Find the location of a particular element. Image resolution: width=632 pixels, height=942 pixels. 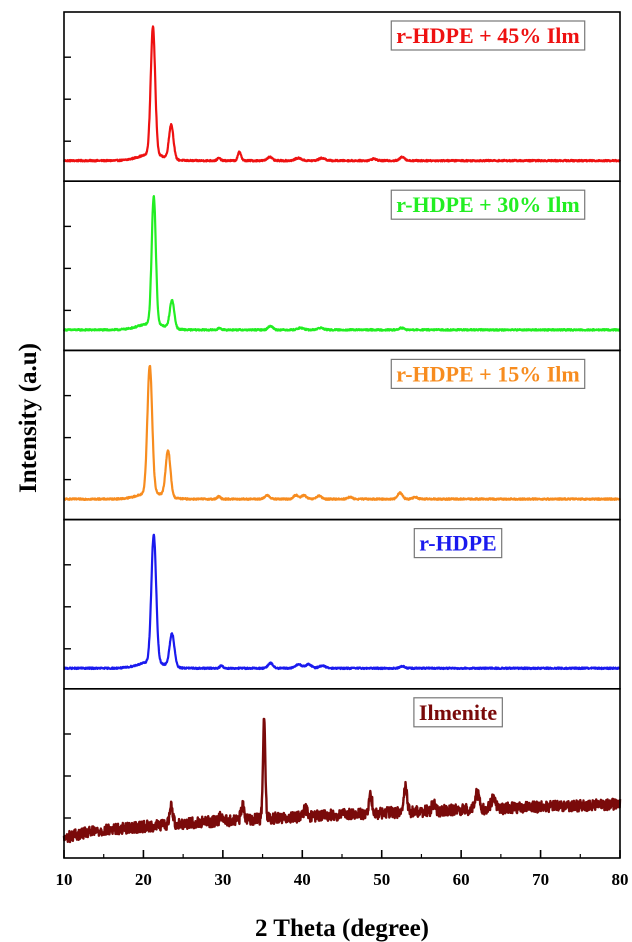

x-tick-label: 60 is located at coordinates (461, 879).